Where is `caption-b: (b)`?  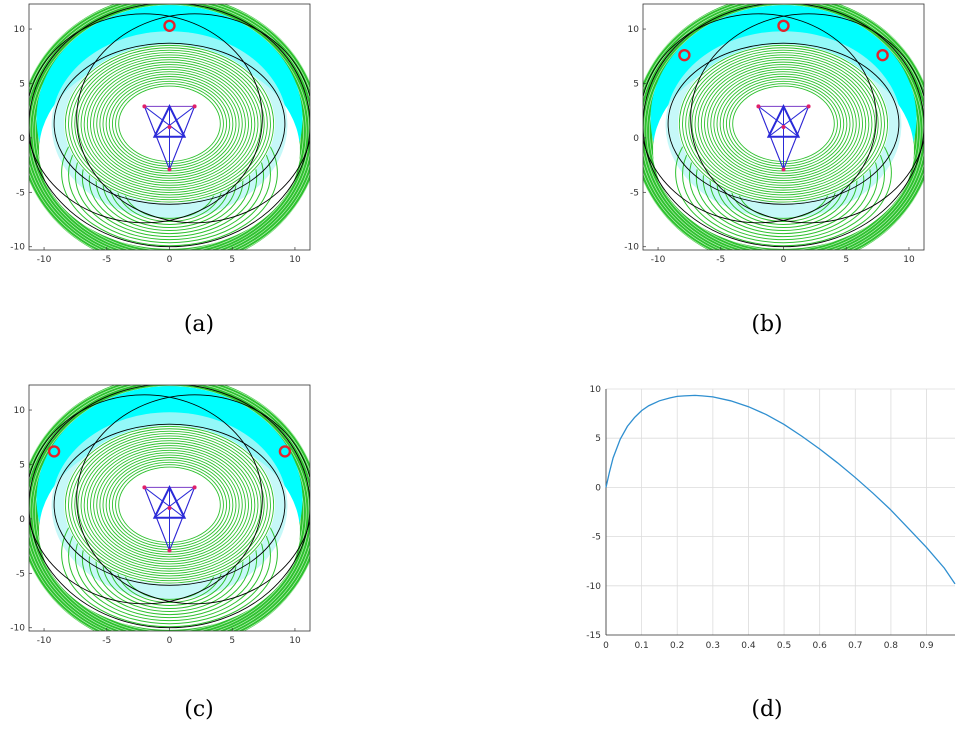
caption-b: (b) is located at coordinates (767, 324).